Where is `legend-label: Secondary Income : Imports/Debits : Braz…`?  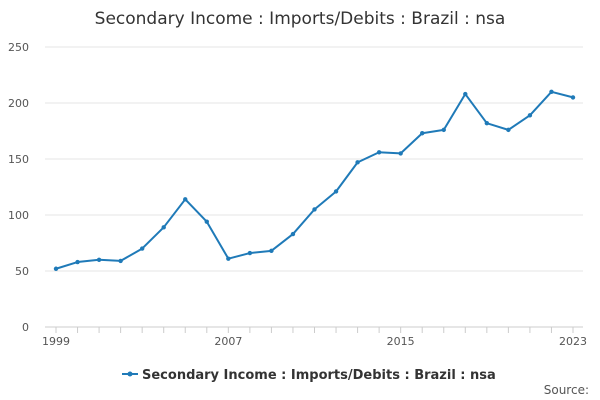
legend-label: Secondary Income : Imports/Debits : Braz… is located at coordinates (319, 375).